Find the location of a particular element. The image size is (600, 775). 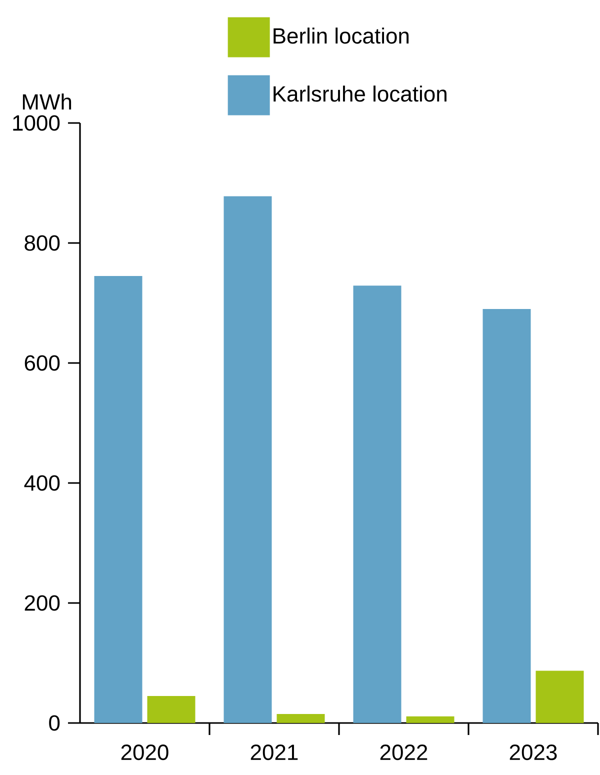

y-tick-label: 600 is located at coordinates (42, 363).